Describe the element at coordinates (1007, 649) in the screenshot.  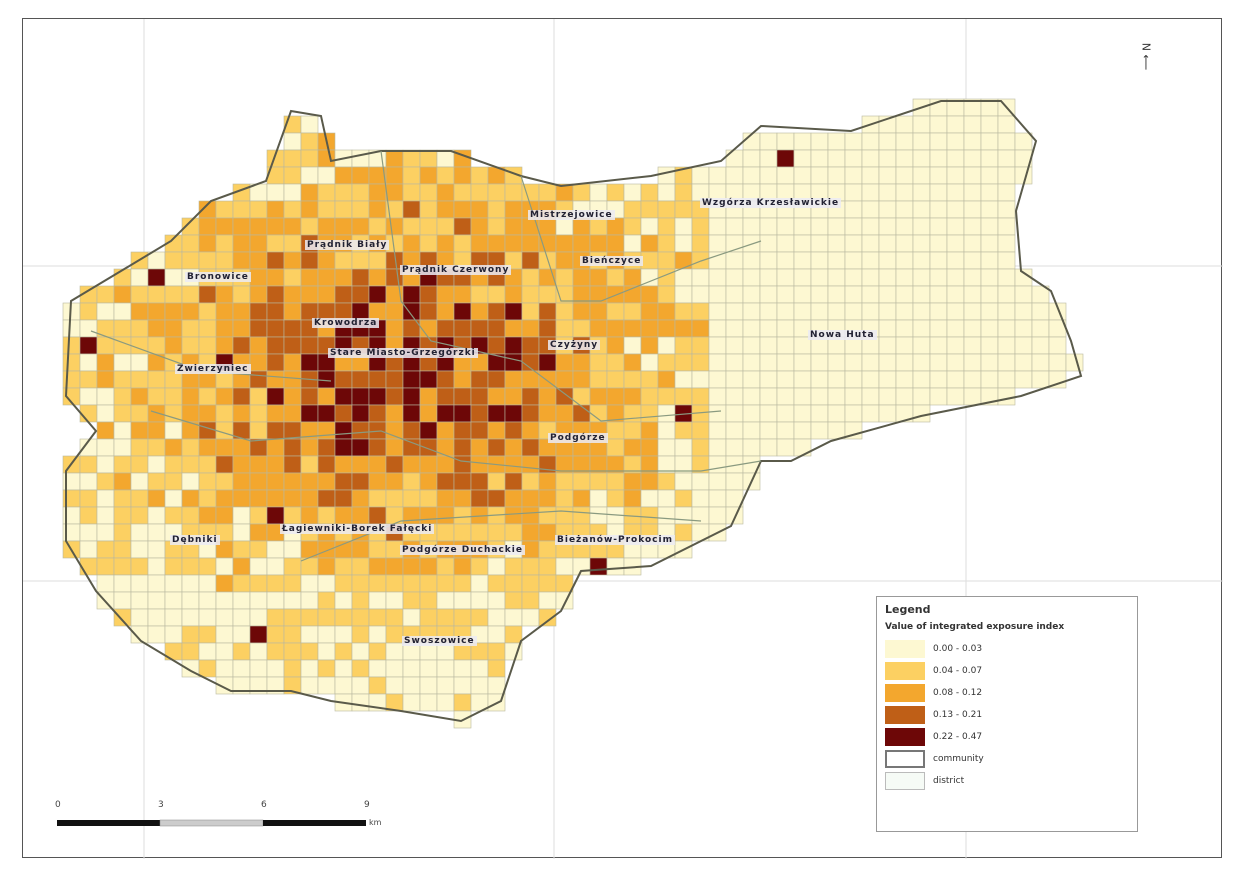
I see `legend-item: 0.00 - 0.03` at that location.